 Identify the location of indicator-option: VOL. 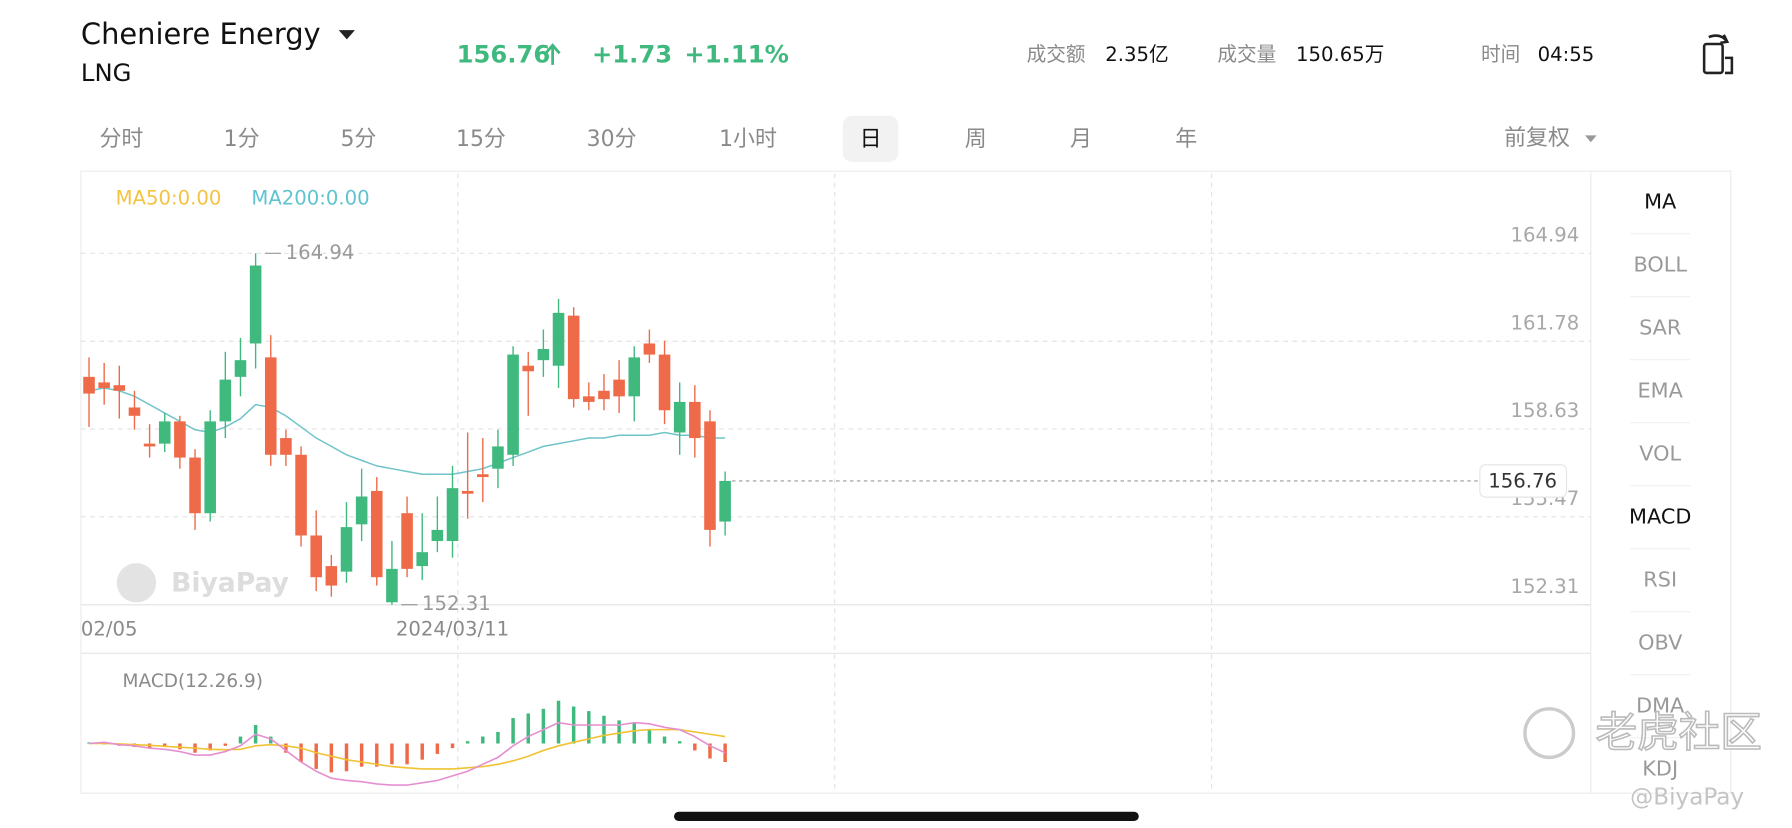
(1660, 453).